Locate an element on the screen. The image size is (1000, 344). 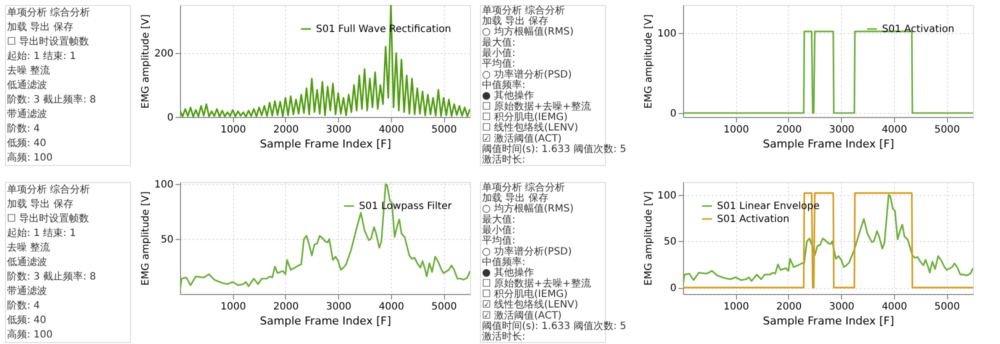
legend-label: S01 Activation is located at coordinates (753, 219).